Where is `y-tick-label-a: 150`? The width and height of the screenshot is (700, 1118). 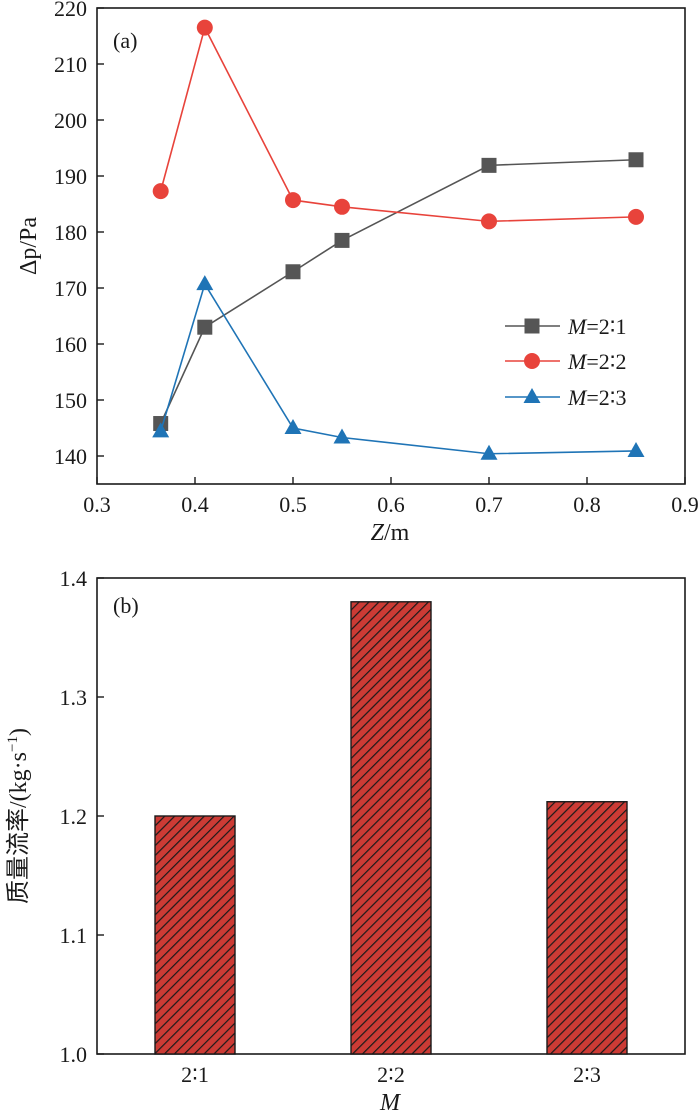 y-tick-label-a: 150 is located at coordinates (70, 400).